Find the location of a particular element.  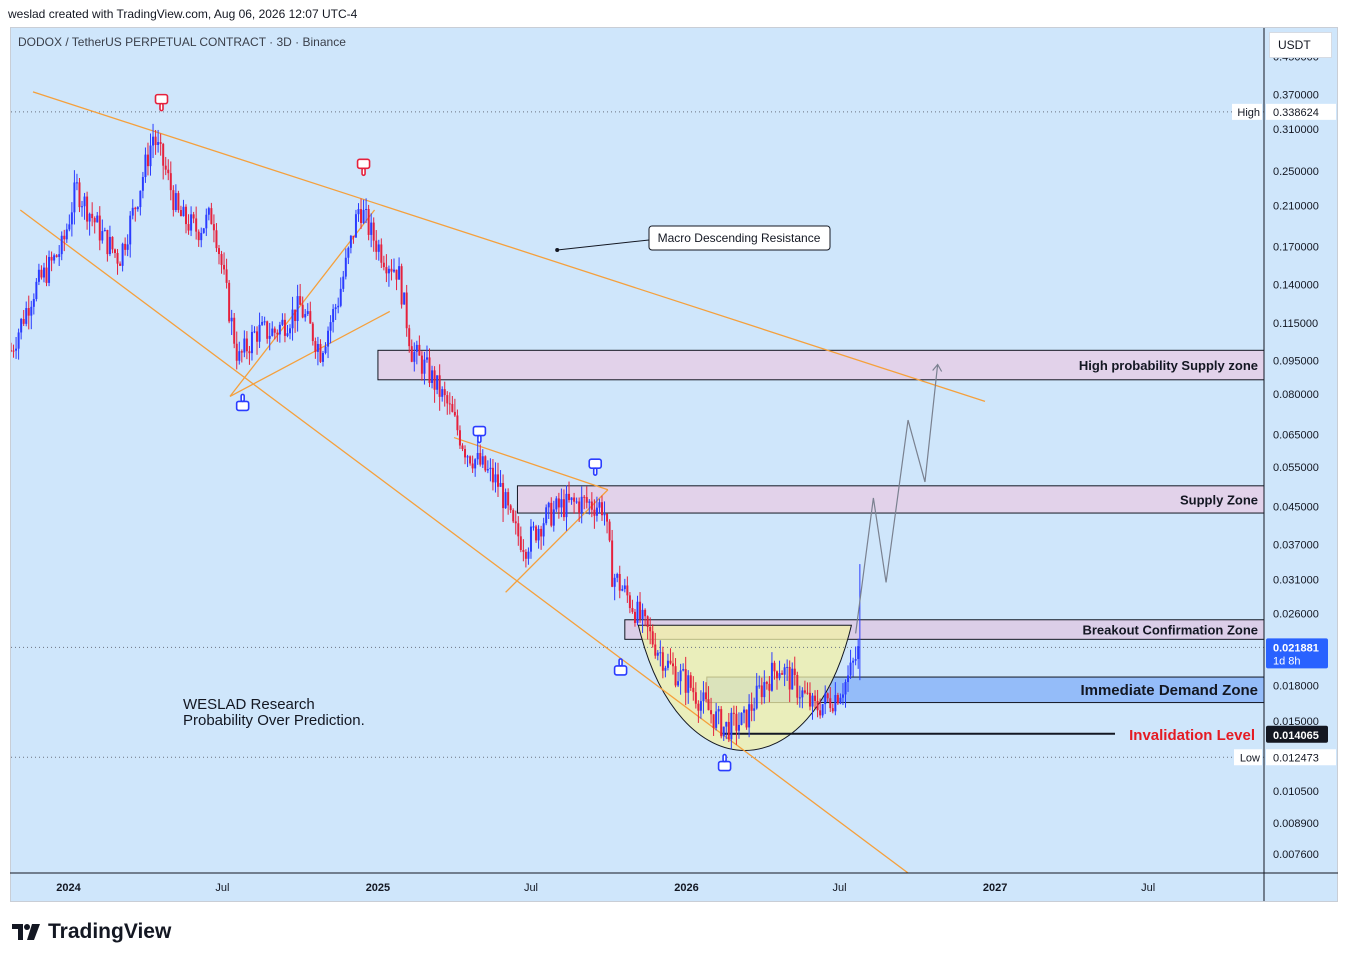

y-tick-label: 0.007600 is located at coordinates (1296, 855).